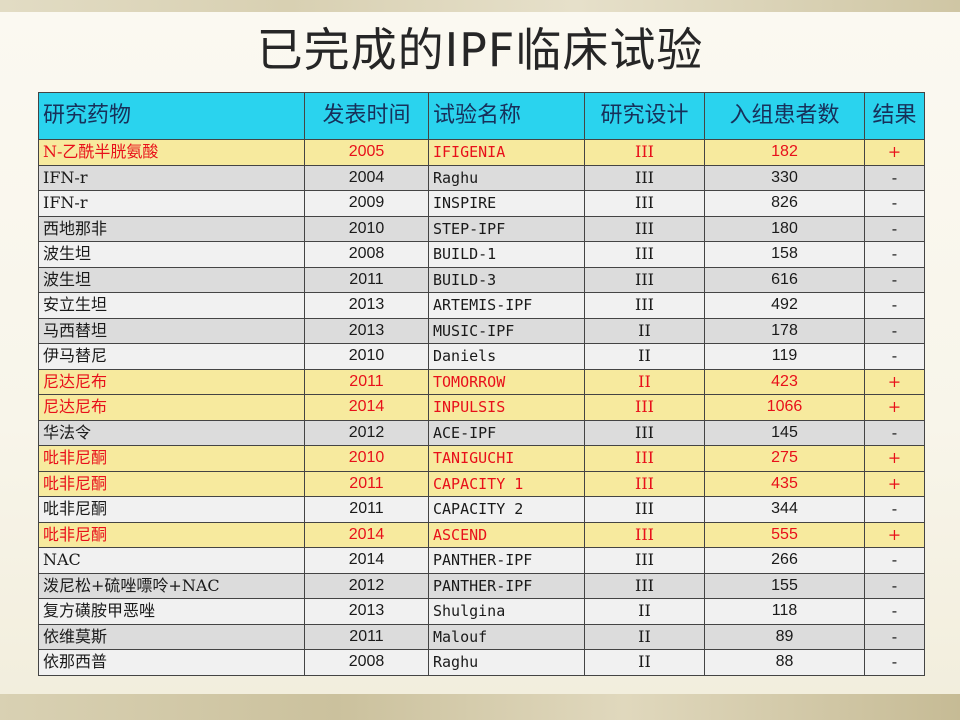  I want to click on slide-title: 已完成的IPF临床试验, so click(480, 50).